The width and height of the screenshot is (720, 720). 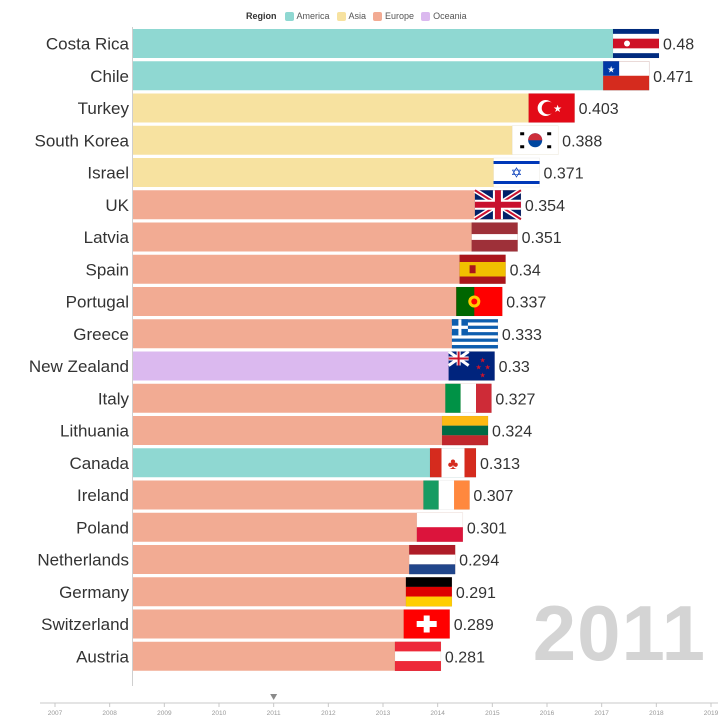 What do you see at coordinates (492, 713) in the screenshot?
I see `timeline-tick-label: 2015` at bounding box center [492, 713].